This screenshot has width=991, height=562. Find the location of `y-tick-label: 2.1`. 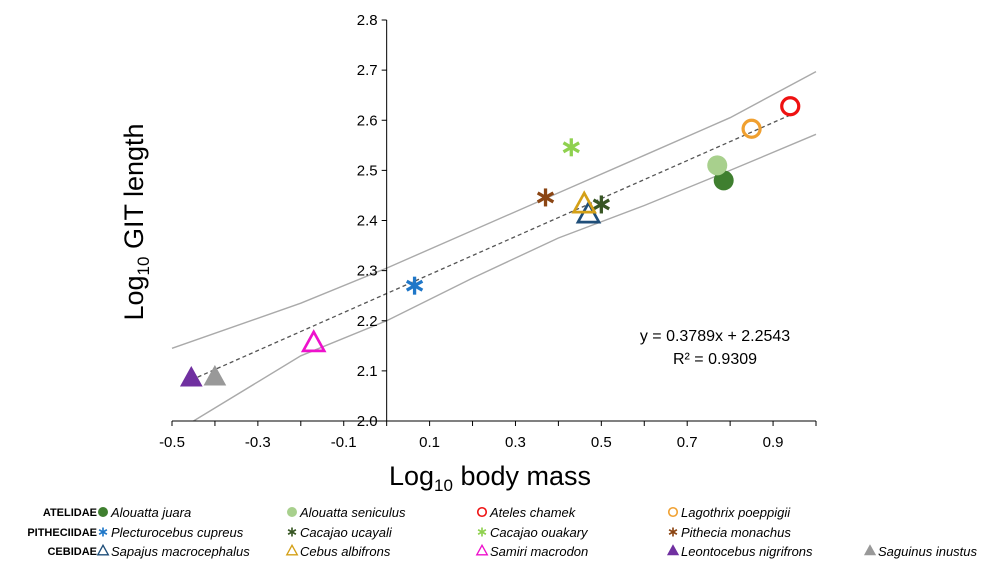

y-tick-label: 2.1 is located at coordinates (367, 371).